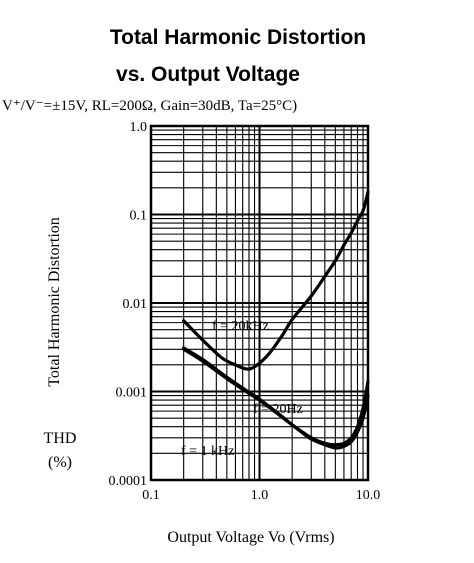  I want to click on series-line-20hz, so click(276, 397).